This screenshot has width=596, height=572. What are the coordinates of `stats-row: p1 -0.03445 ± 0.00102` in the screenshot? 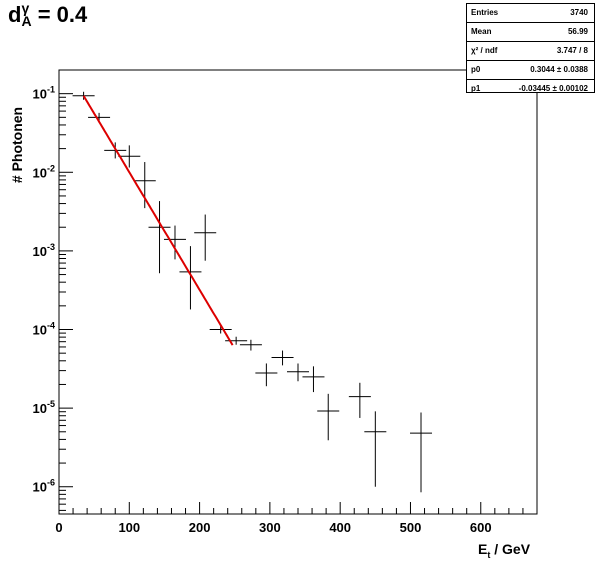 It's located at (530, 89).